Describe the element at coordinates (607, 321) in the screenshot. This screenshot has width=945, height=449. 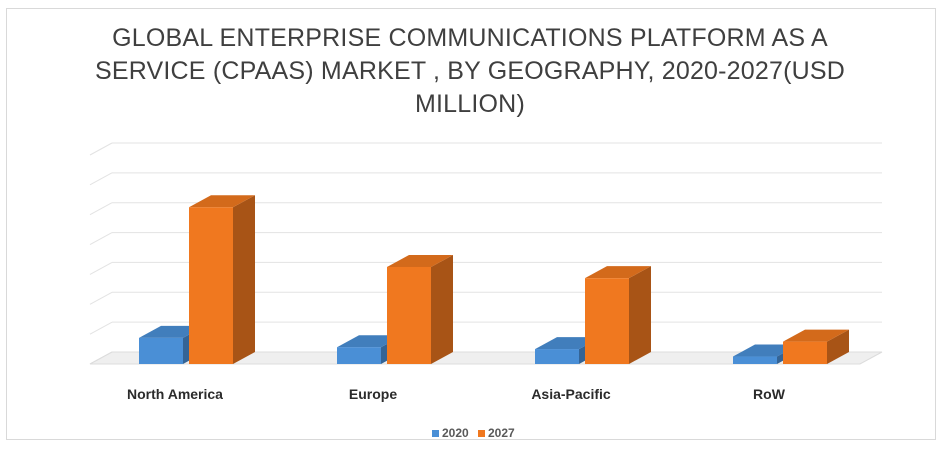
I see `bar-2027-2-front` at that location.